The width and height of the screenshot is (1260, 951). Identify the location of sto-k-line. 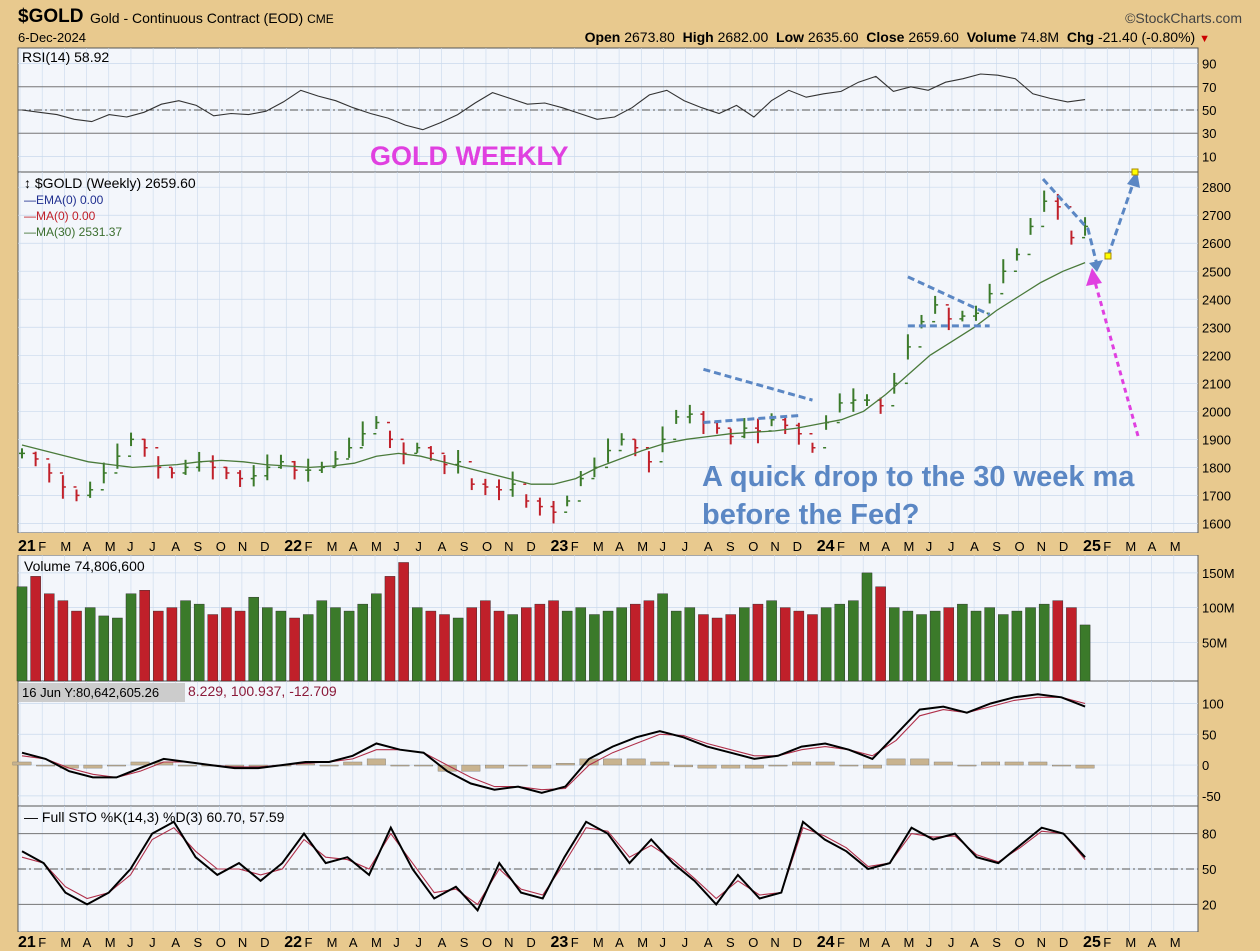
(553, 866).